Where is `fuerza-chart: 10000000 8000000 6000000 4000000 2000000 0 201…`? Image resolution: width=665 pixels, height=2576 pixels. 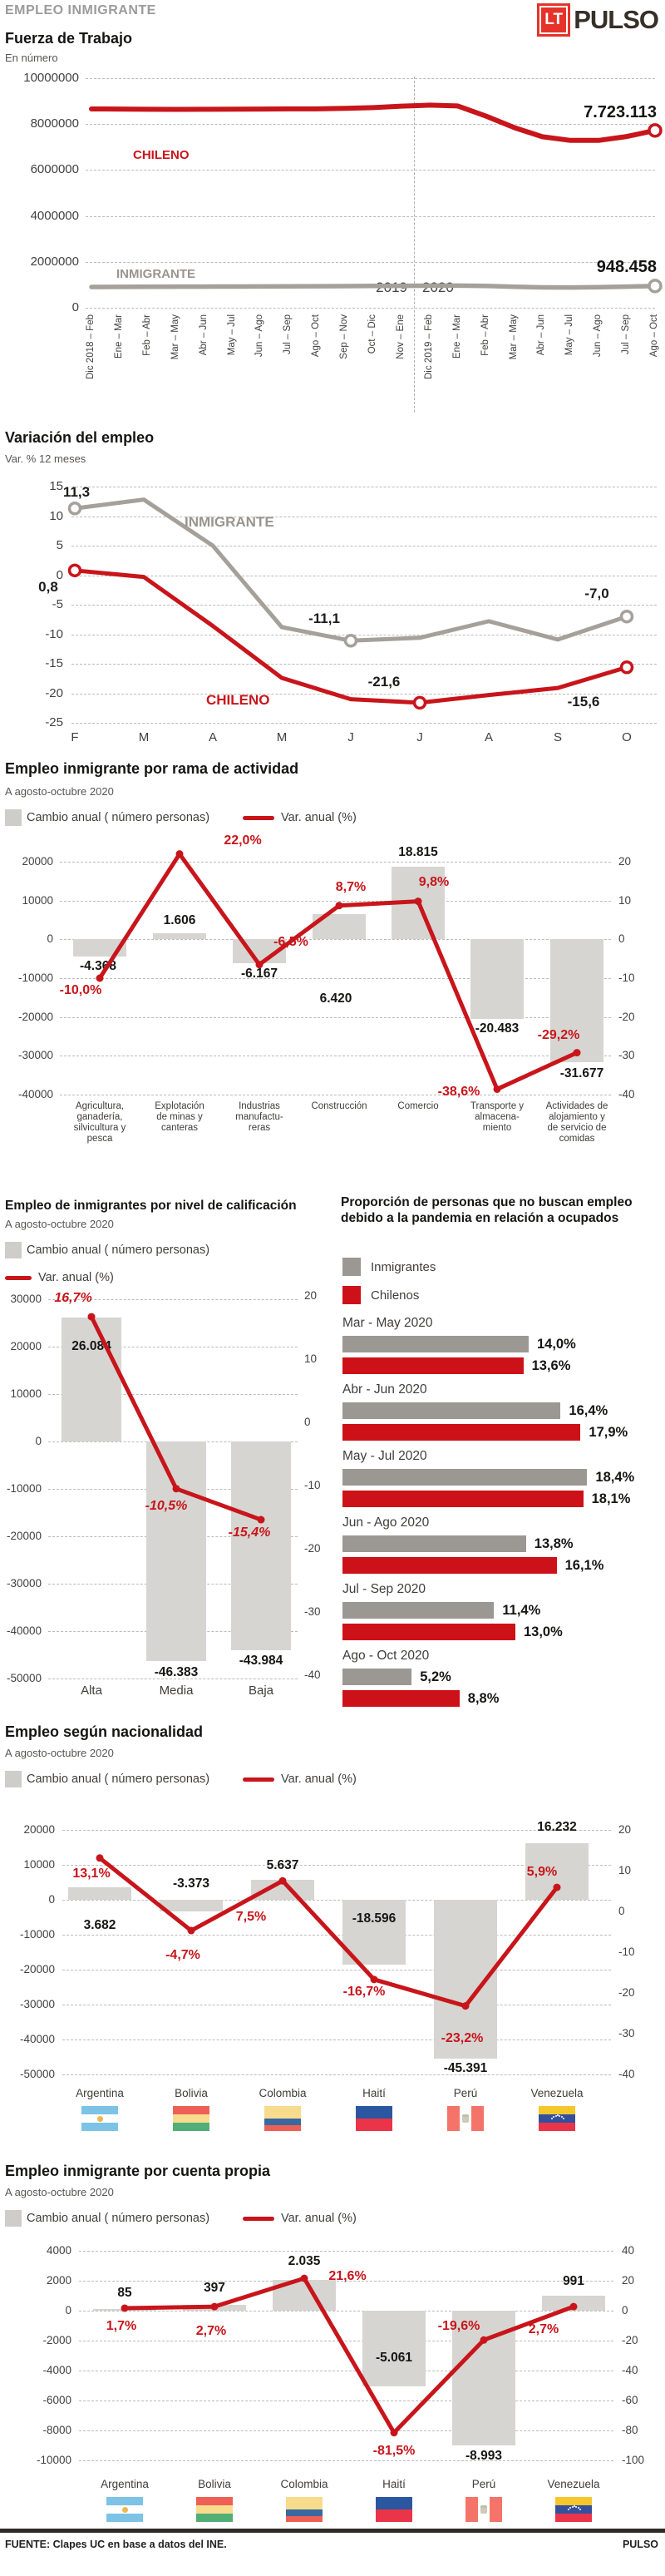 fuerza-chart: 10000000 8000000 6000000 4000000 2000000 0 201… is located at coordinates (332, 247).